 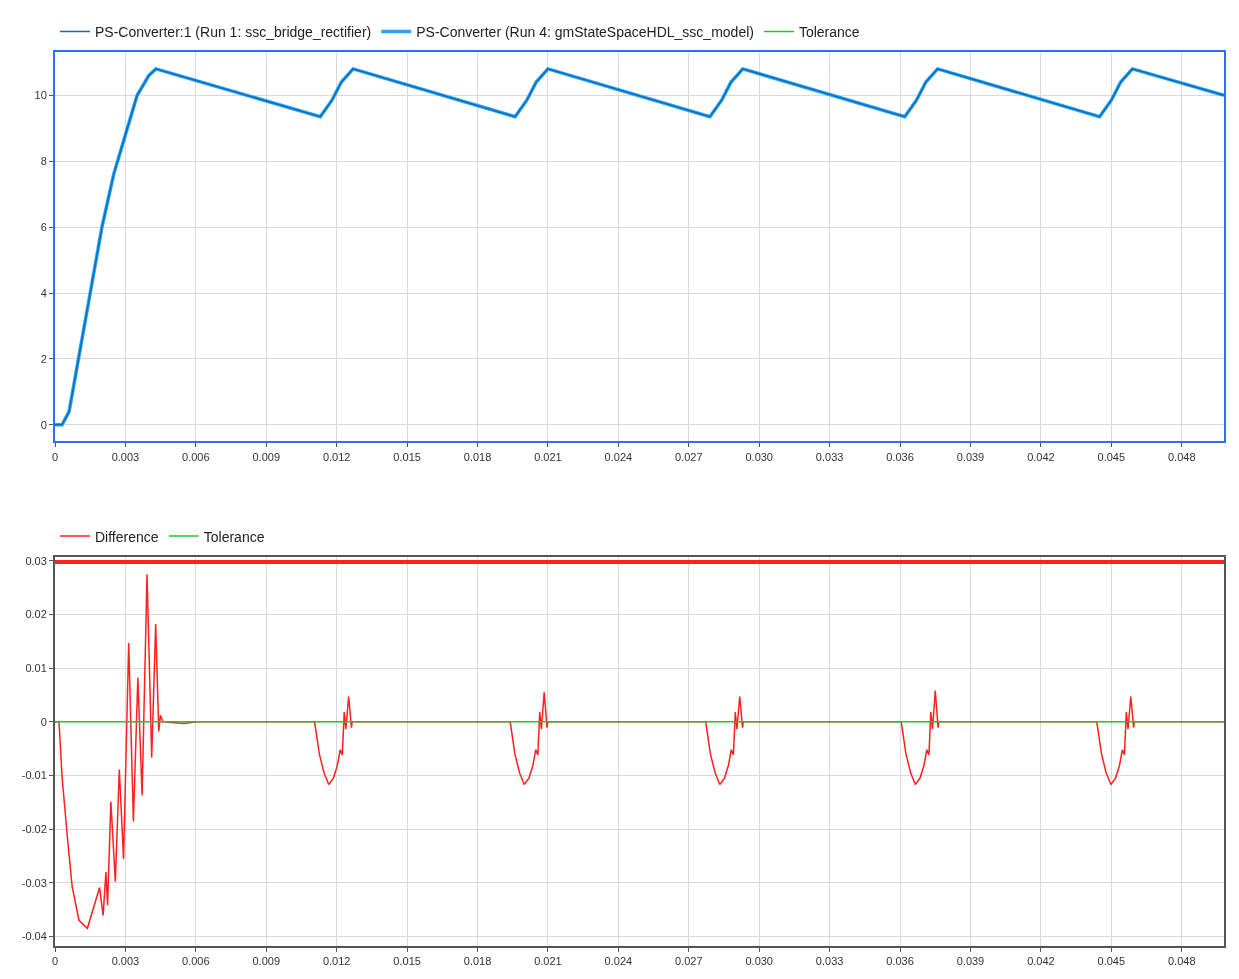 What do you see at coordinates (585, 31) in the screenshot?
I see `legend-label: PS-Converter (Run 4: gmStateSpaceHDL_ssc_model)` at bounding box center [585, 31].